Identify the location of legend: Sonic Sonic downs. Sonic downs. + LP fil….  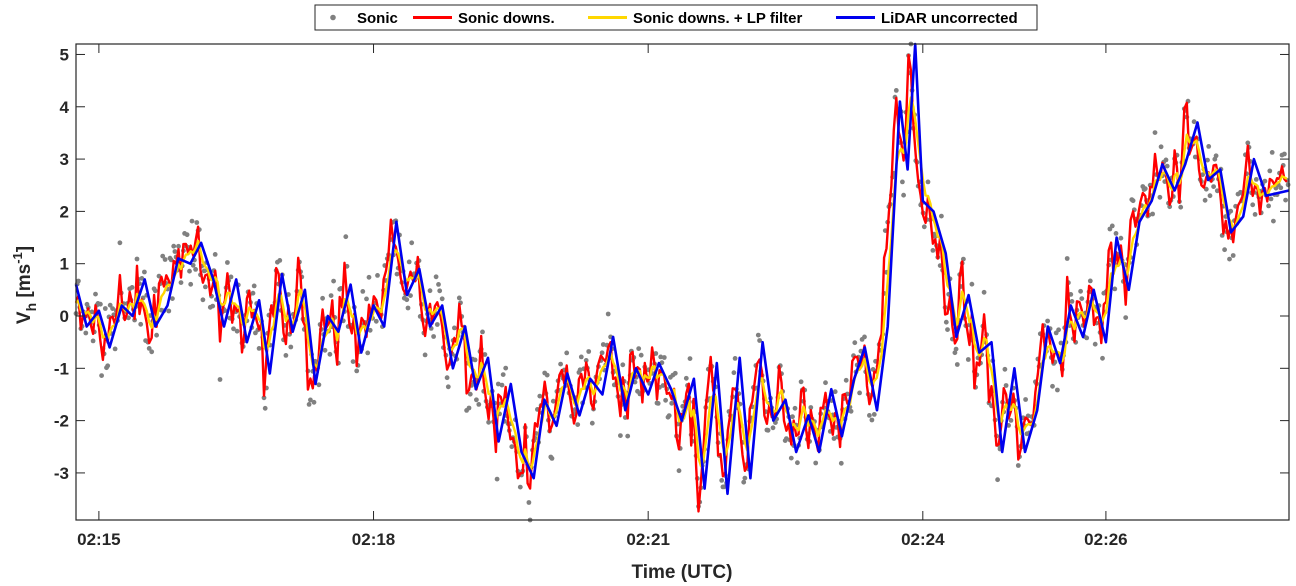
(676, 17).